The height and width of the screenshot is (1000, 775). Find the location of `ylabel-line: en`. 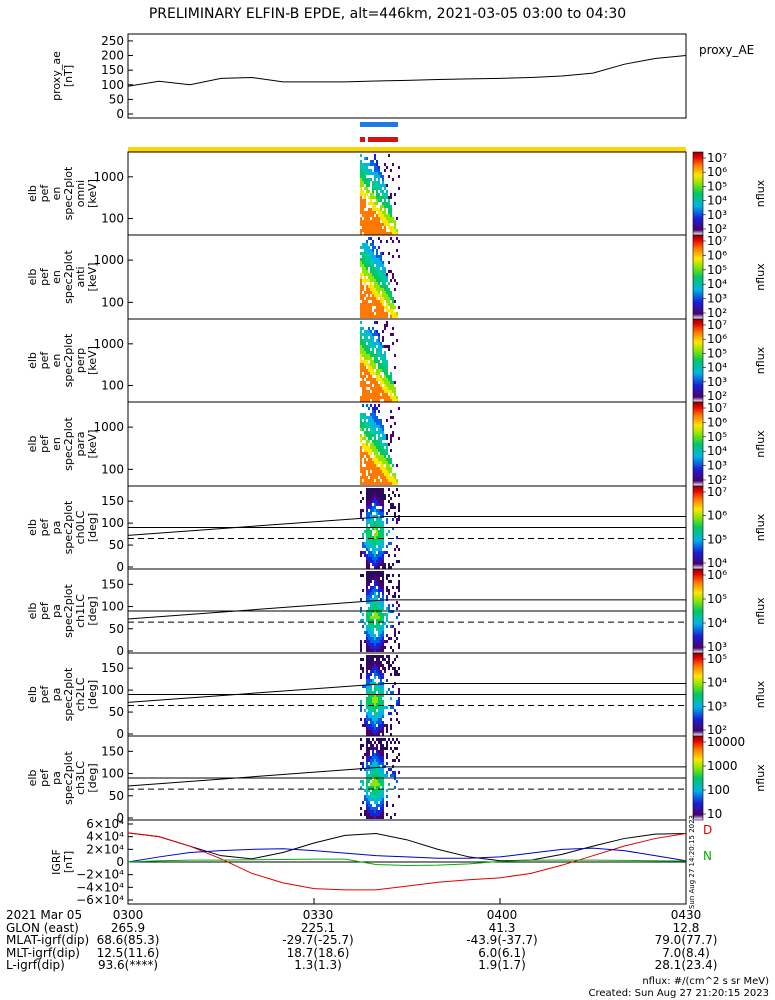

ylabel-line: en is located at coordinates (56, 277).